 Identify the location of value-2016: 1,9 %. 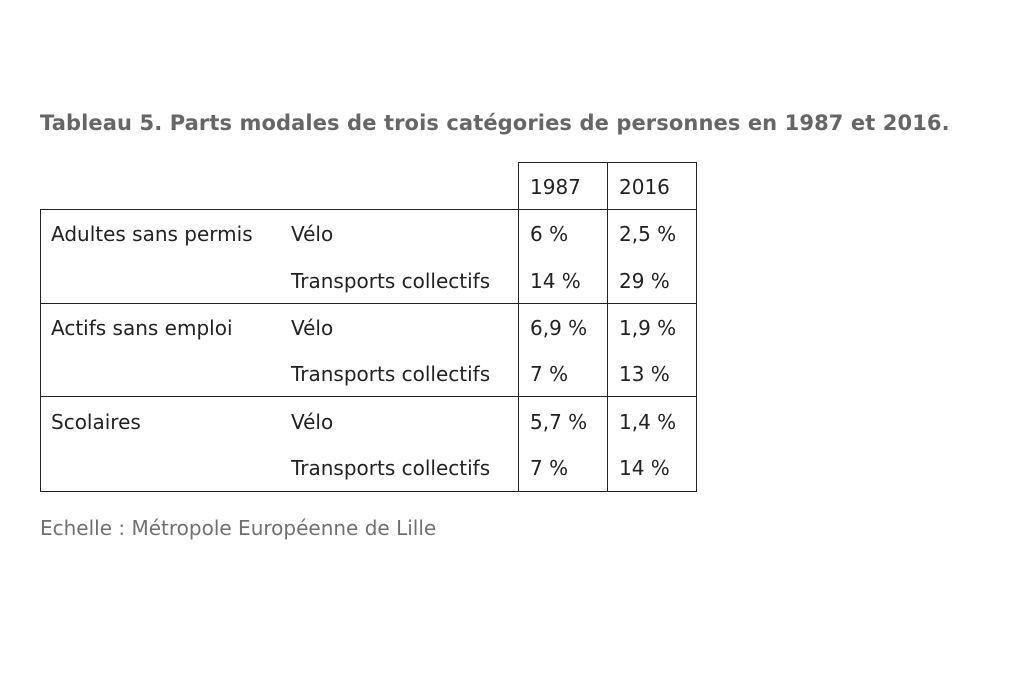
(648, 328).